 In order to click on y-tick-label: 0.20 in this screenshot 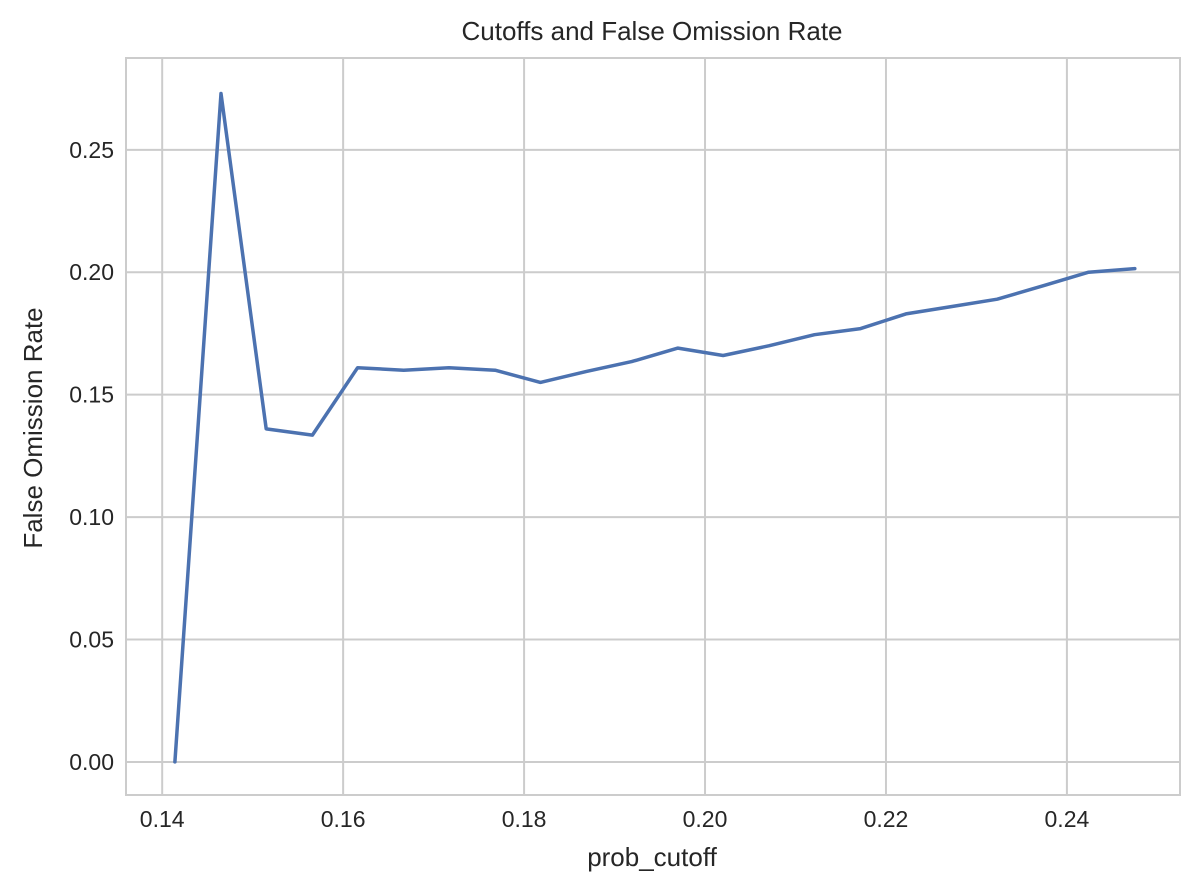, I will do `click(91, 272)`.